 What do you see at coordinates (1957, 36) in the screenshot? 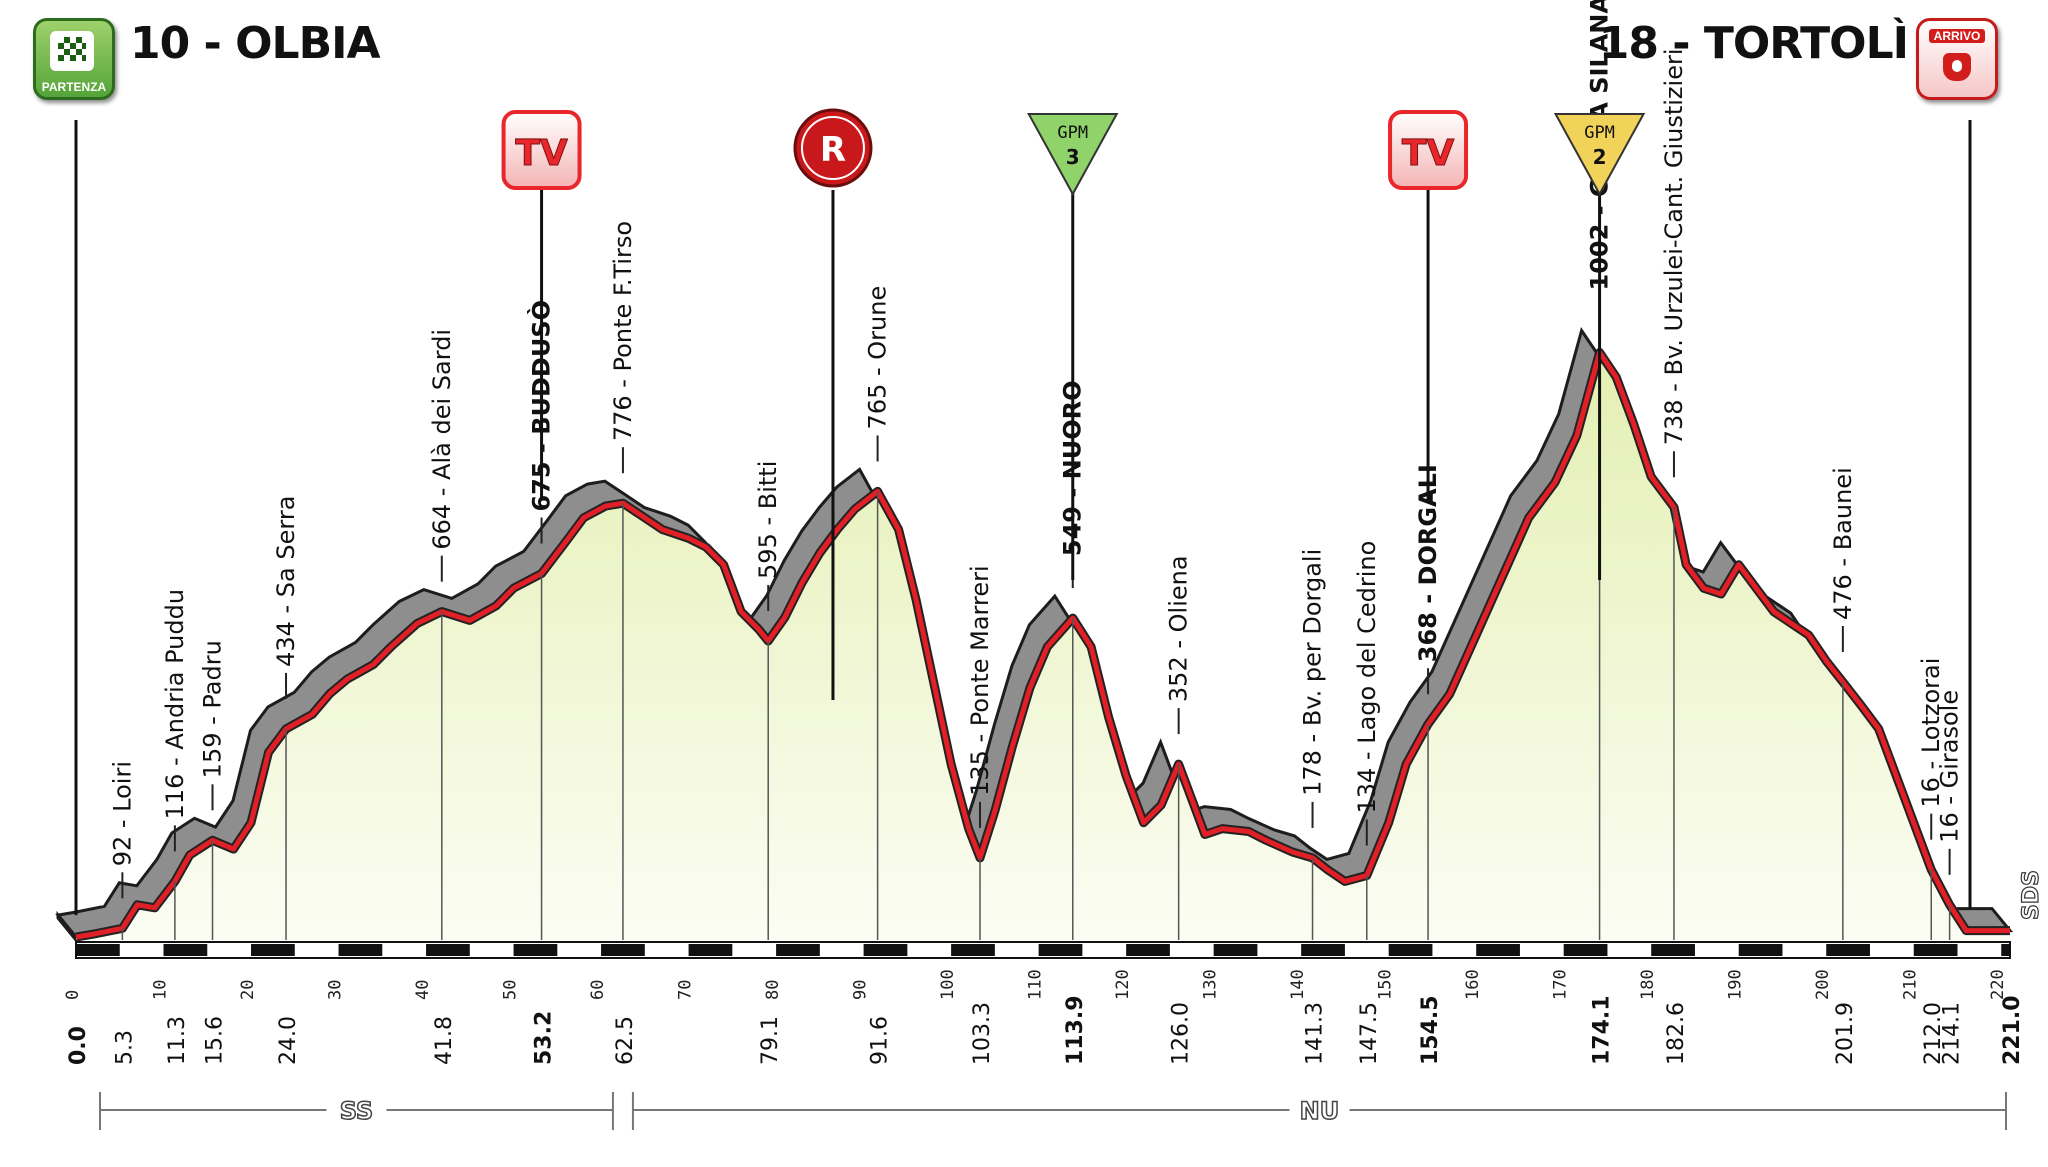
I see `finish-badge-label: ARRIVO` at bounding box center [1957, 36].